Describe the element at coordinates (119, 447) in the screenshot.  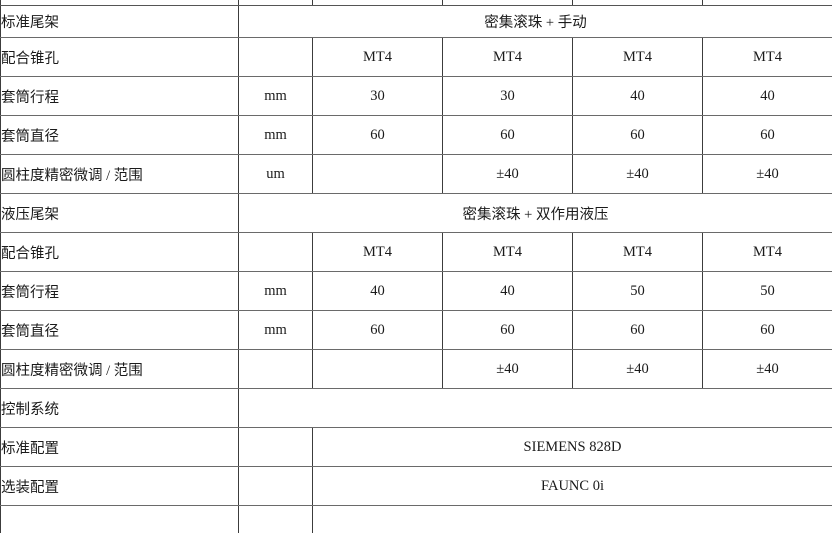
I see `row-label: 标准配置` at that location.